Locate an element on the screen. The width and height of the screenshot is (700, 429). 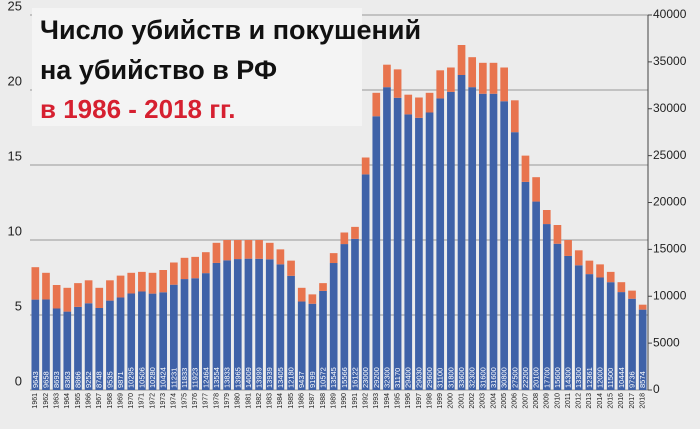
x-tick-label: 1971 is located at coordinates (142, 401).